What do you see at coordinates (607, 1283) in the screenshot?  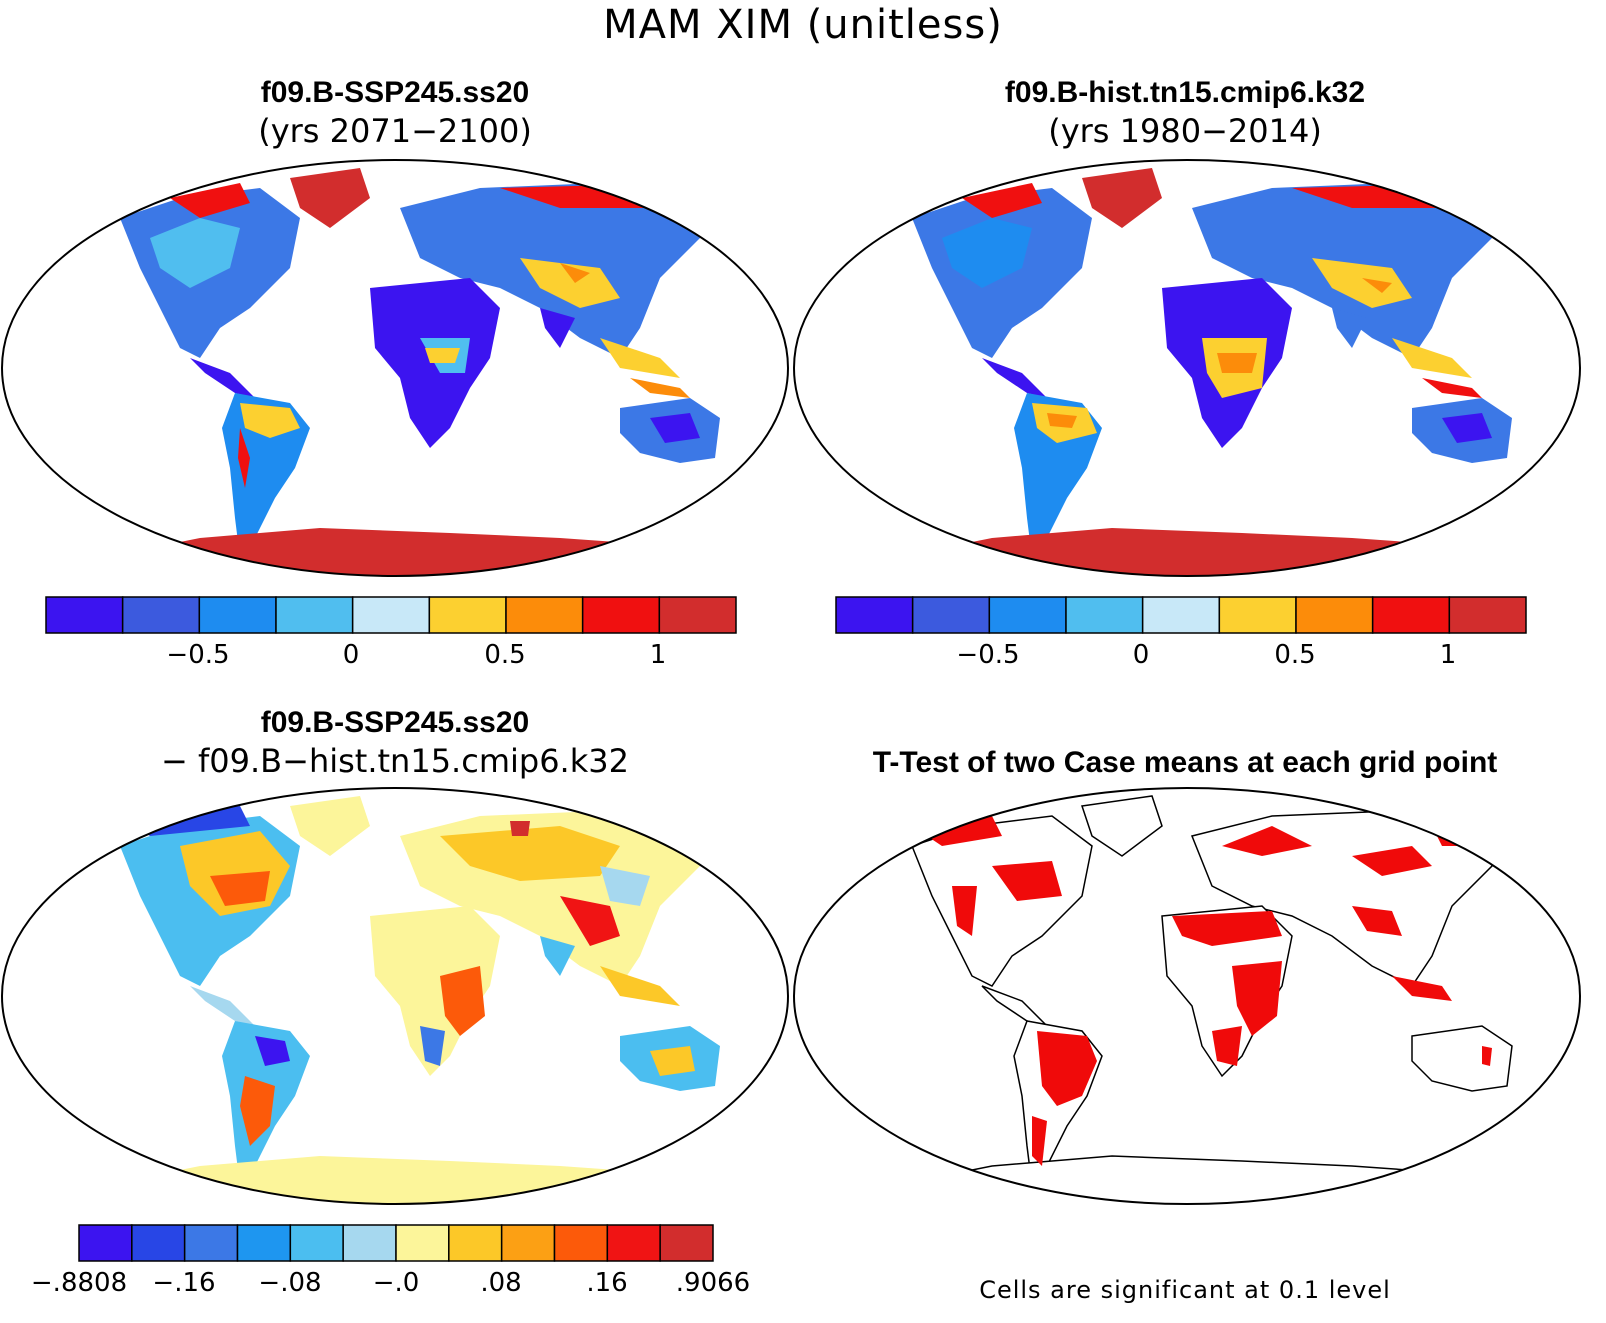 I see `tick-label: .16` at bounding box center [607, 1283].